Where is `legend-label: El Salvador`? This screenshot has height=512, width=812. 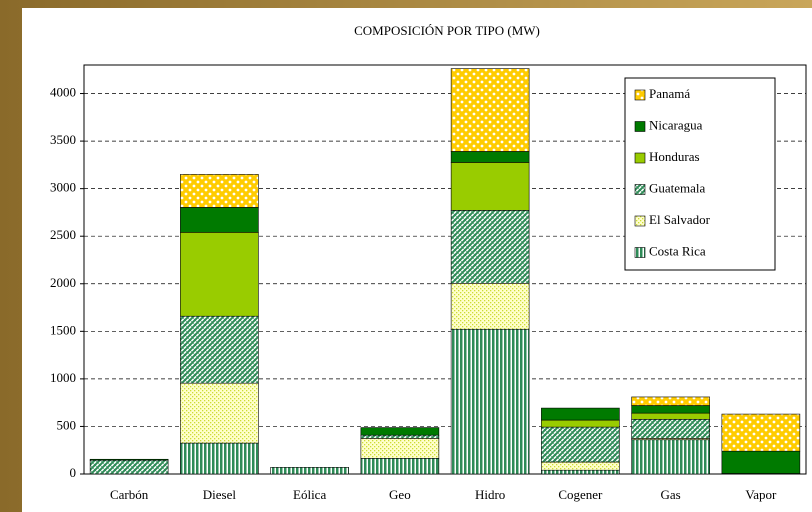 legend-label: El Salvador is located at coordinates (680, 219).